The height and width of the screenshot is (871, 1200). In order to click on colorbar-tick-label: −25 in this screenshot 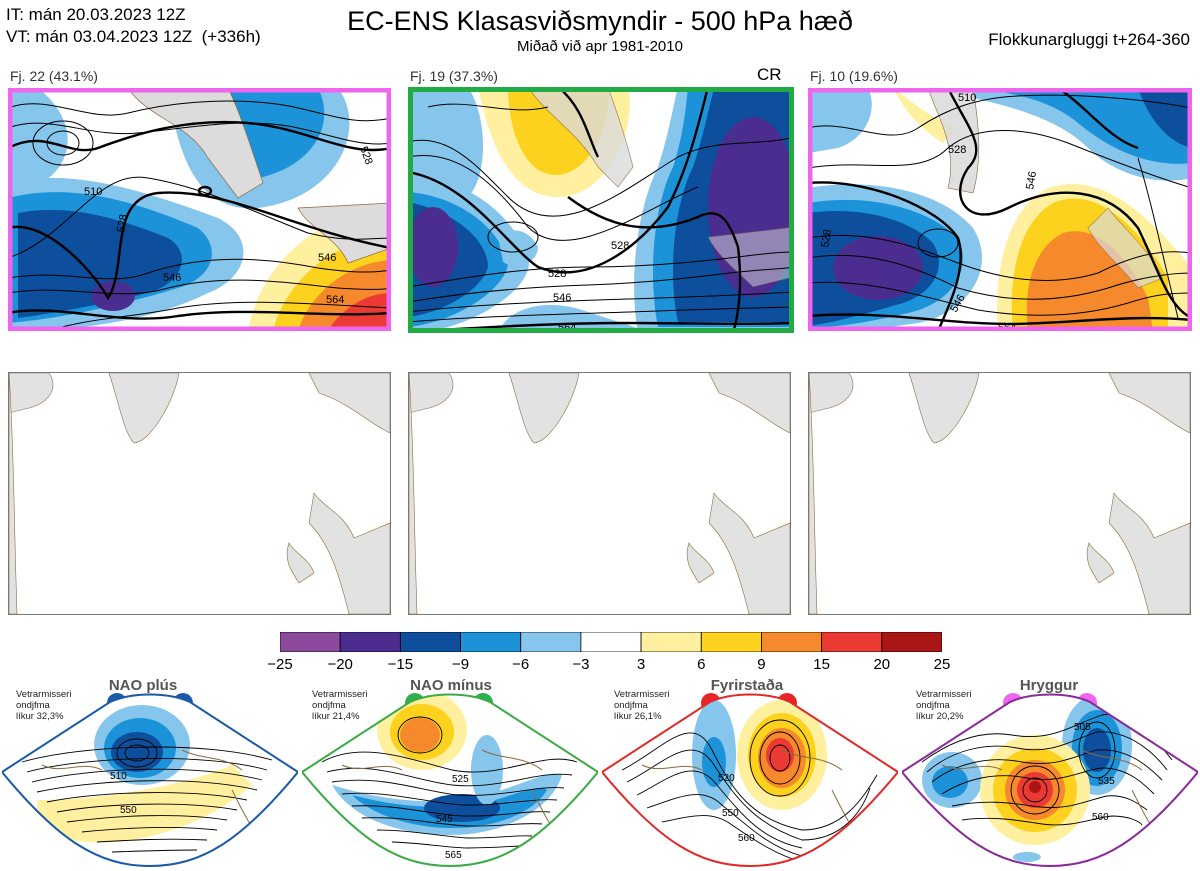, I will do `click(280, 664)`.